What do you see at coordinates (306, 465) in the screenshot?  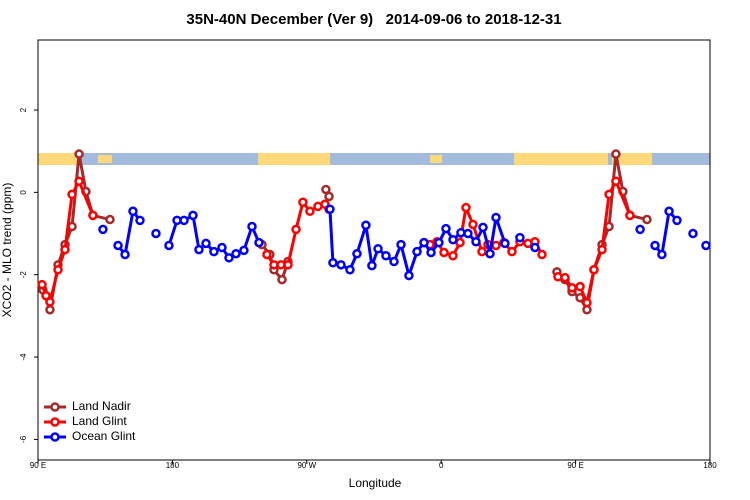 I see `x-tick-label: 90 W` at bounding box center [306, 465].